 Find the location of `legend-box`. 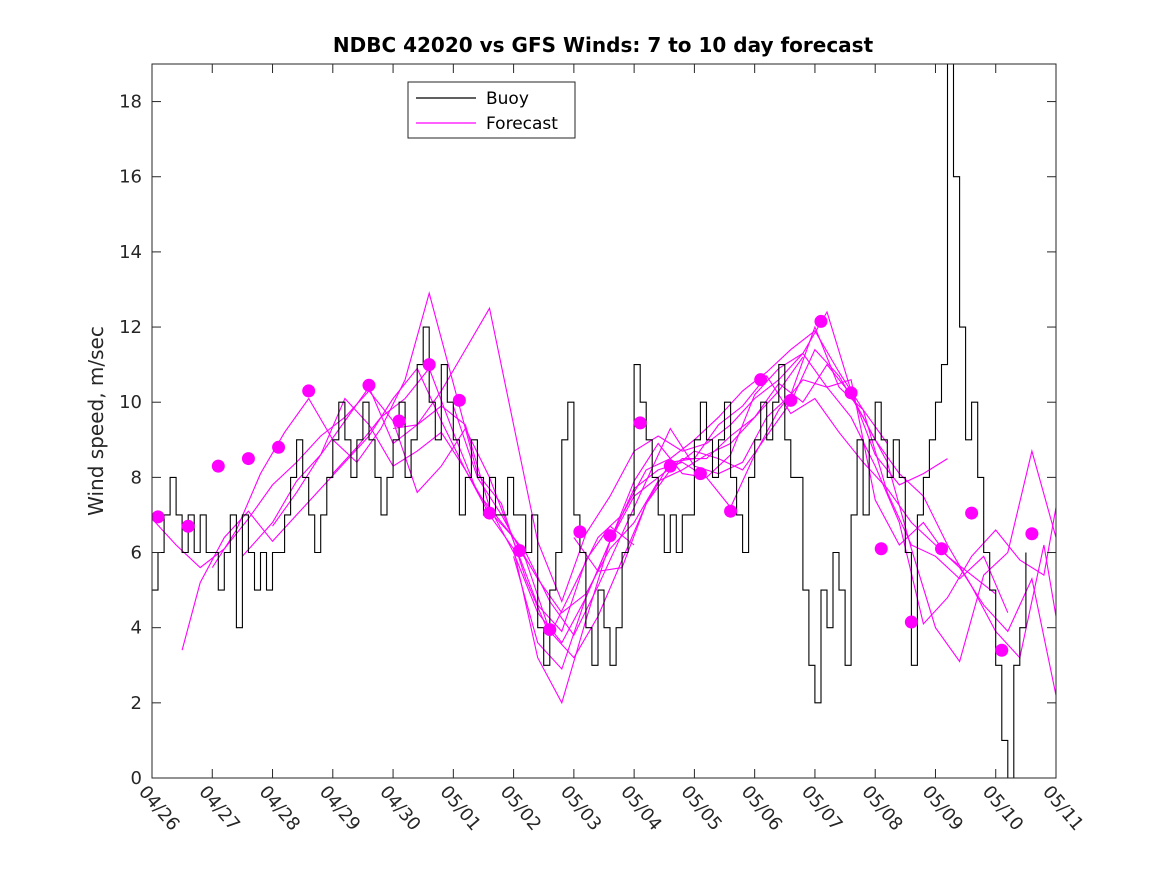

legend-box is located at coordinates (491, 110).